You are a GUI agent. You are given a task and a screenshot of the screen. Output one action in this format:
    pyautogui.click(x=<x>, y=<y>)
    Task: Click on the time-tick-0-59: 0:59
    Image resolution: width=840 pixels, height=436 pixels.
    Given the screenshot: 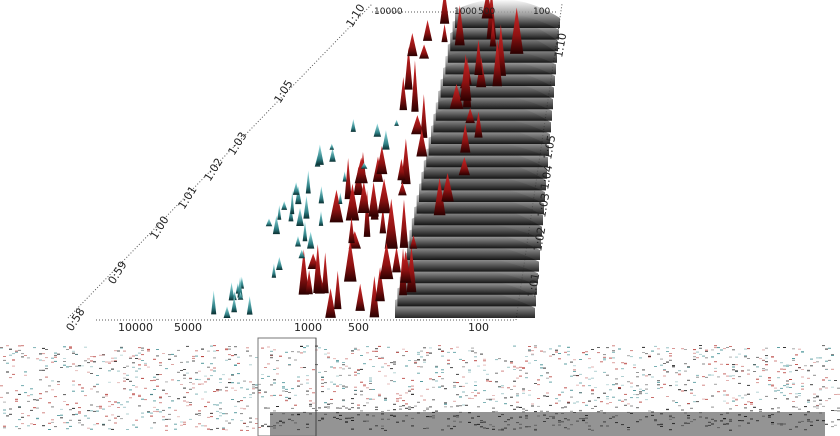 What is the action you would take?
    pyautogui.click(x=118, y=273)
    